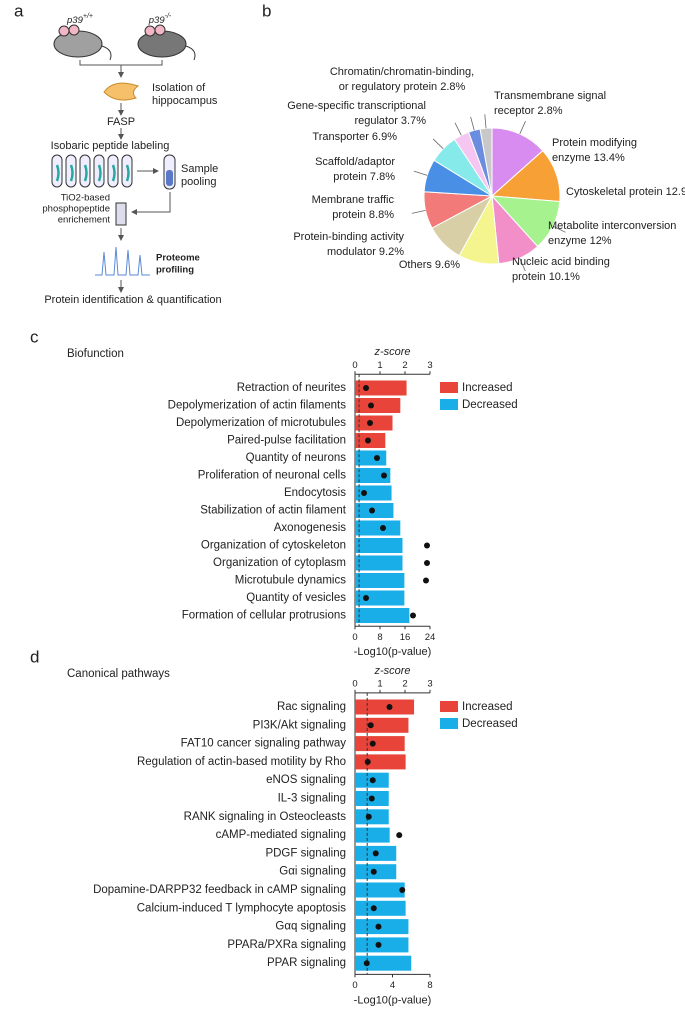 The image size is (685, 1009). Describe the element at coordinates (355, 162) in the screenshot. I see `slice-label: Scaffold/adaptor` at that location.